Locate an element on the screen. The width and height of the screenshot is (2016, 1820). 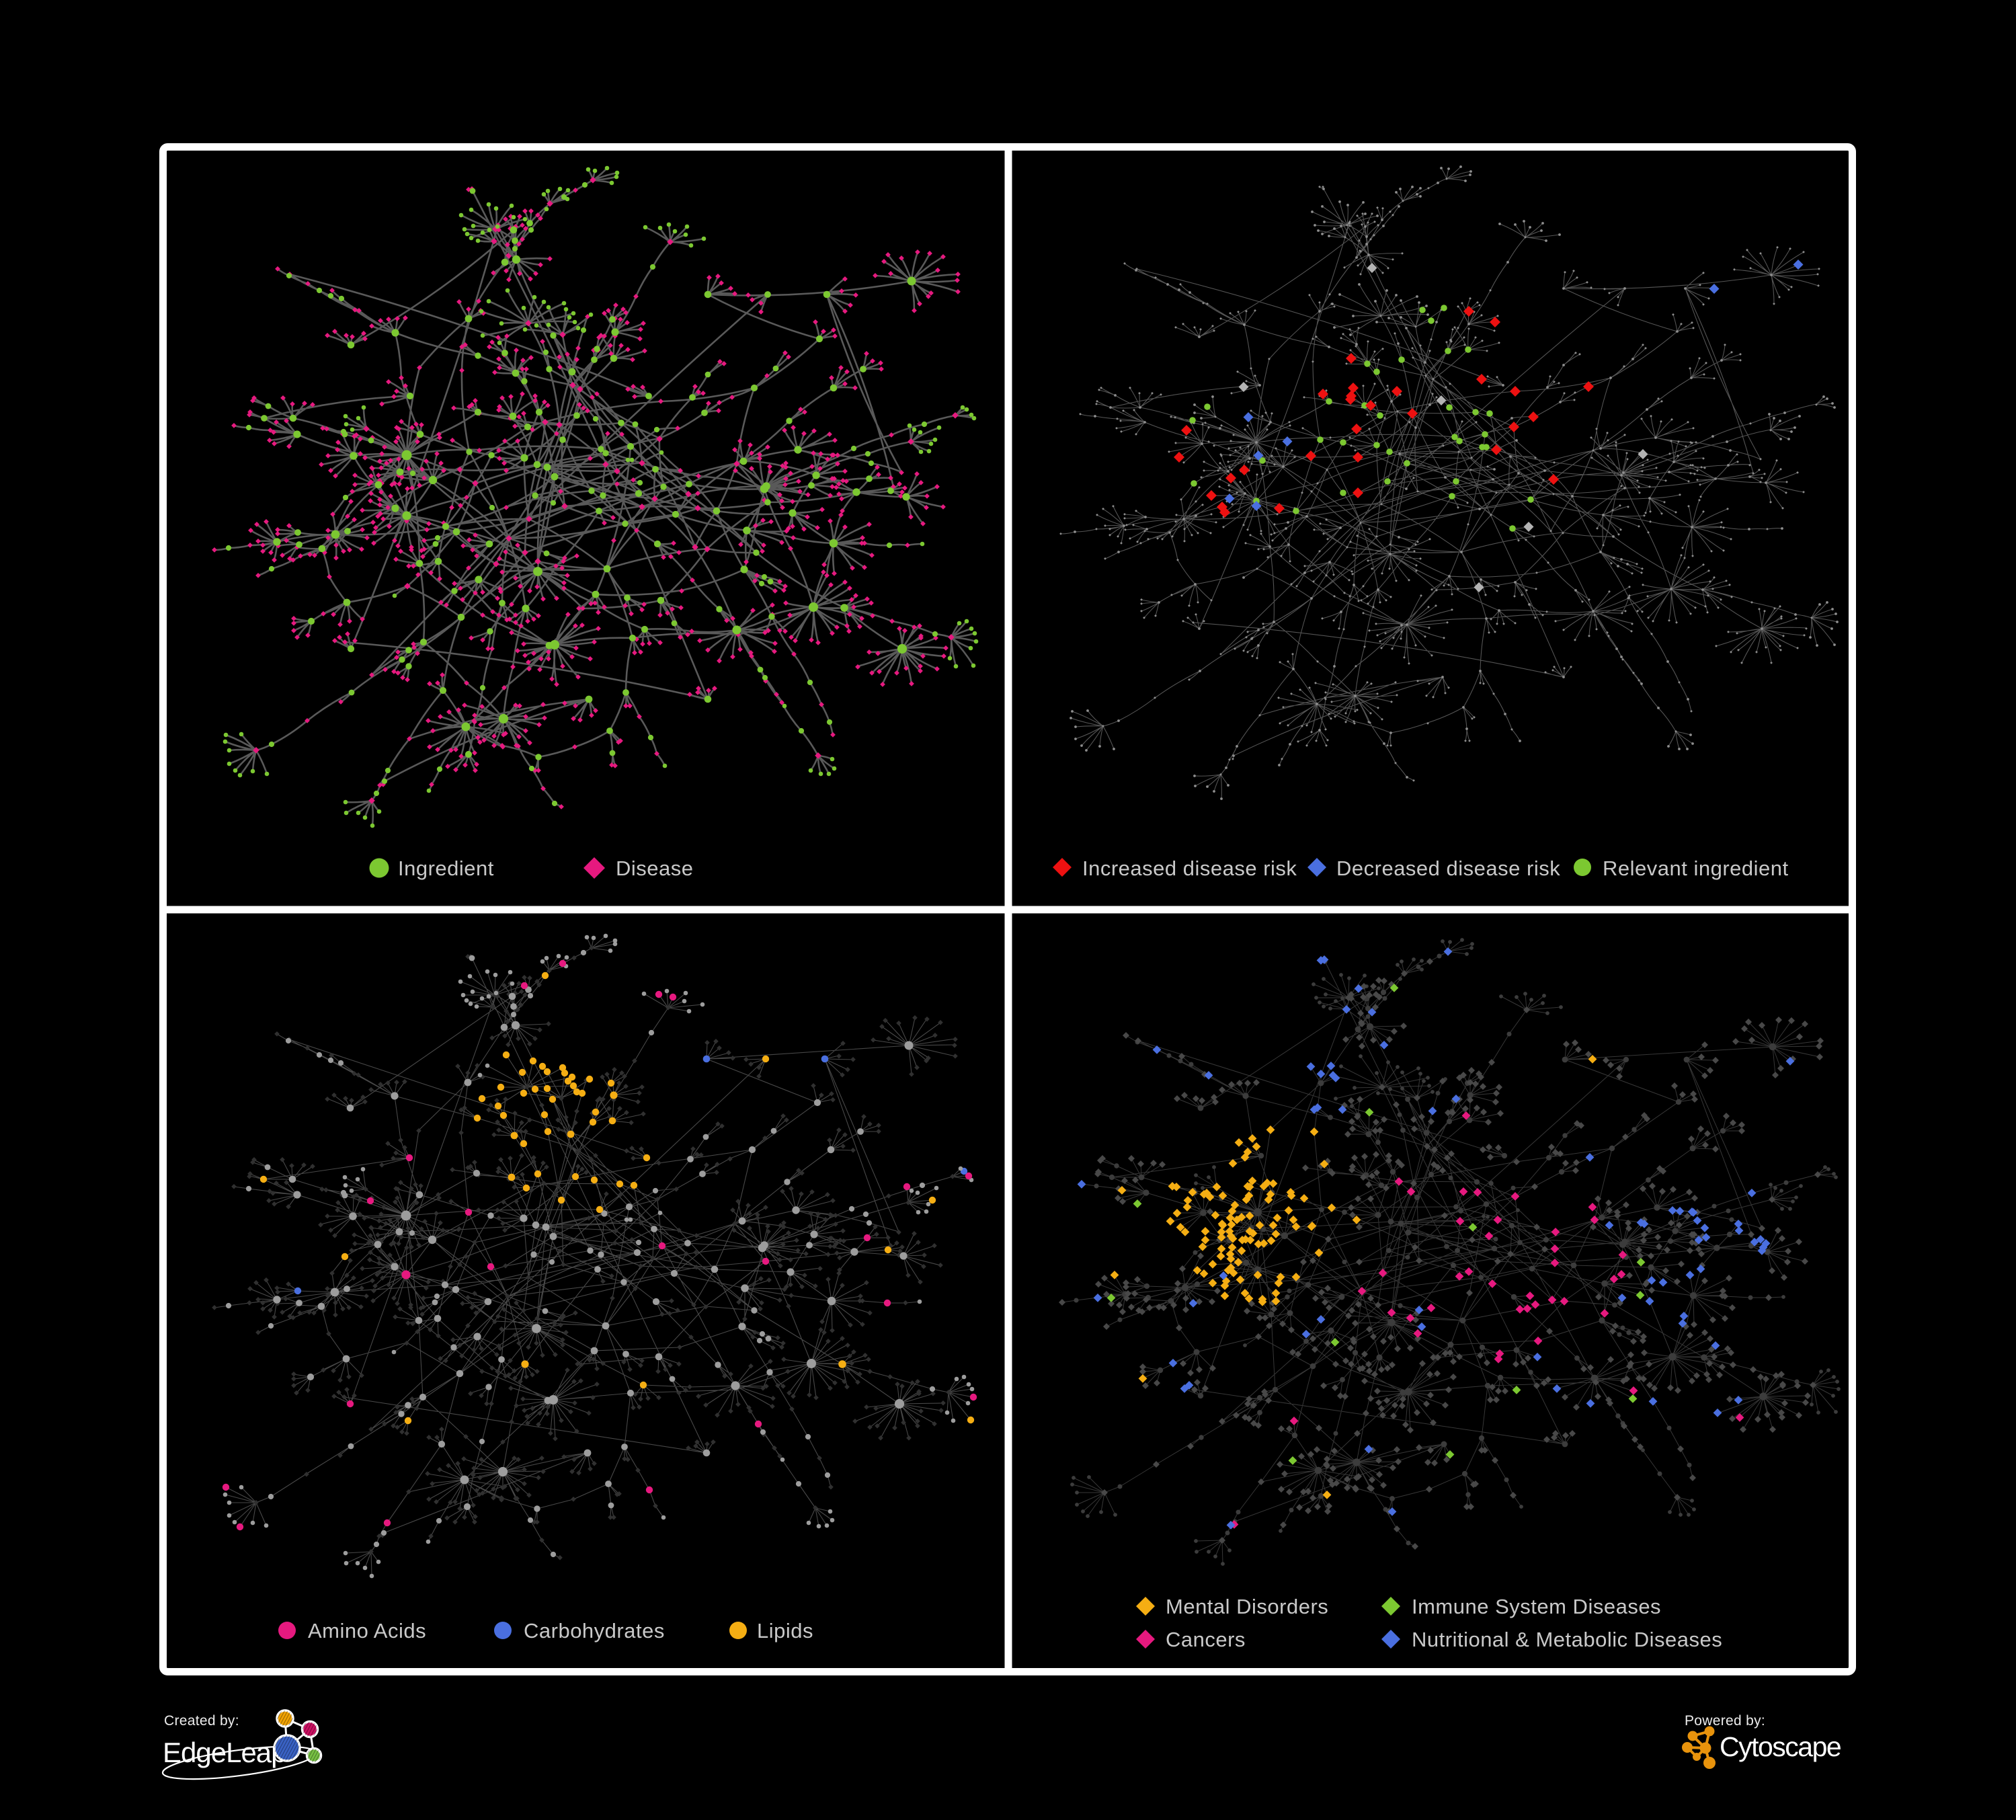
svg-text: Cancers is located at coordinates (1206, 1639).